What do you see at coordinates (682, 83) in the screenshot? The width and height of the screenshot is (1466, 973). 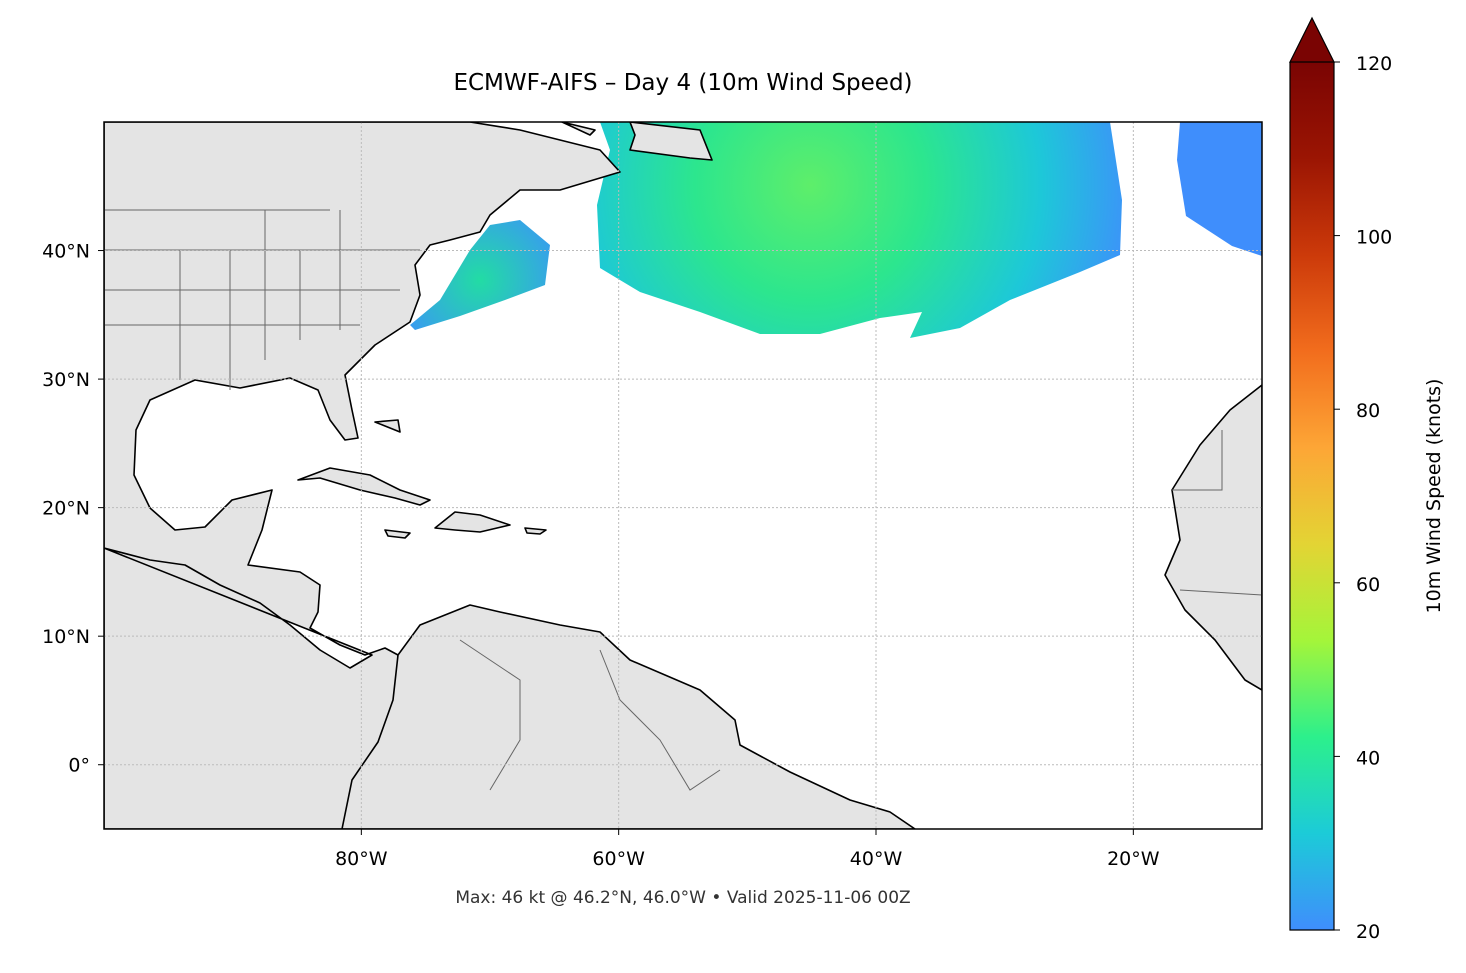 I see `chart-title: ECMWF-AIFS – Day 4 (10m Wind Speed)` at bounding box center [682, 83].